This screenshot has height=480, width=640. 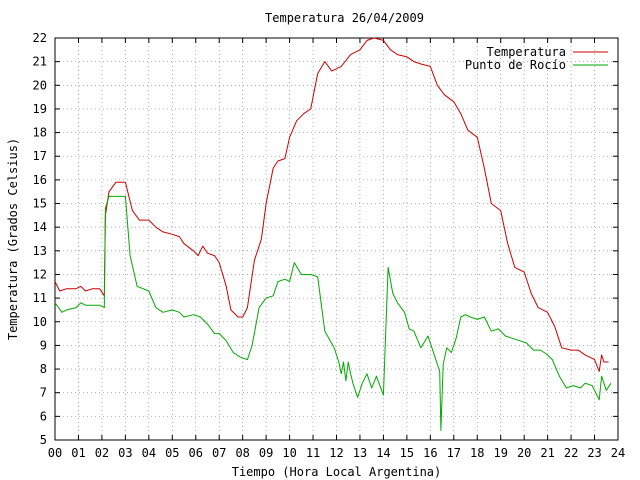 I want to click on x-tick-label: 04, so click(x=149, y=453).